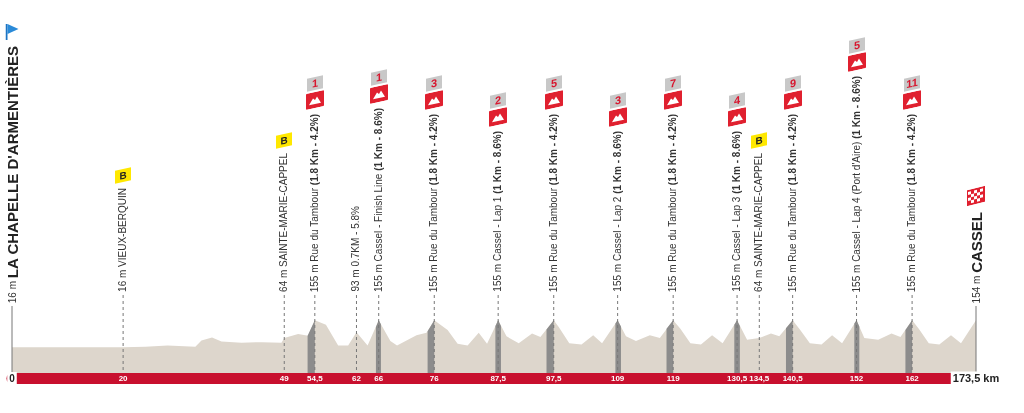 Image resolution: width=1024 pixels, height=413 pixels. I want to click on ref-line-label: 16 m LA CHAPELLE D'ARMENTIÈRES, so click(12, 174).